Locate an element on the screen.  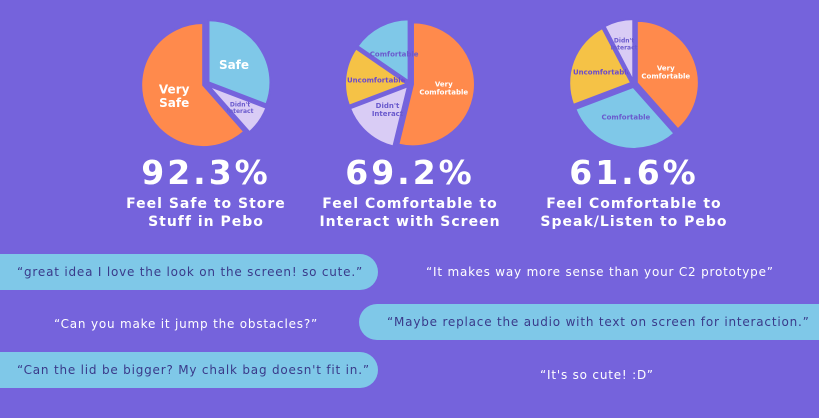
quote-text: “Can you make it jump the obstacles?” is located at coordinates (186, 324).